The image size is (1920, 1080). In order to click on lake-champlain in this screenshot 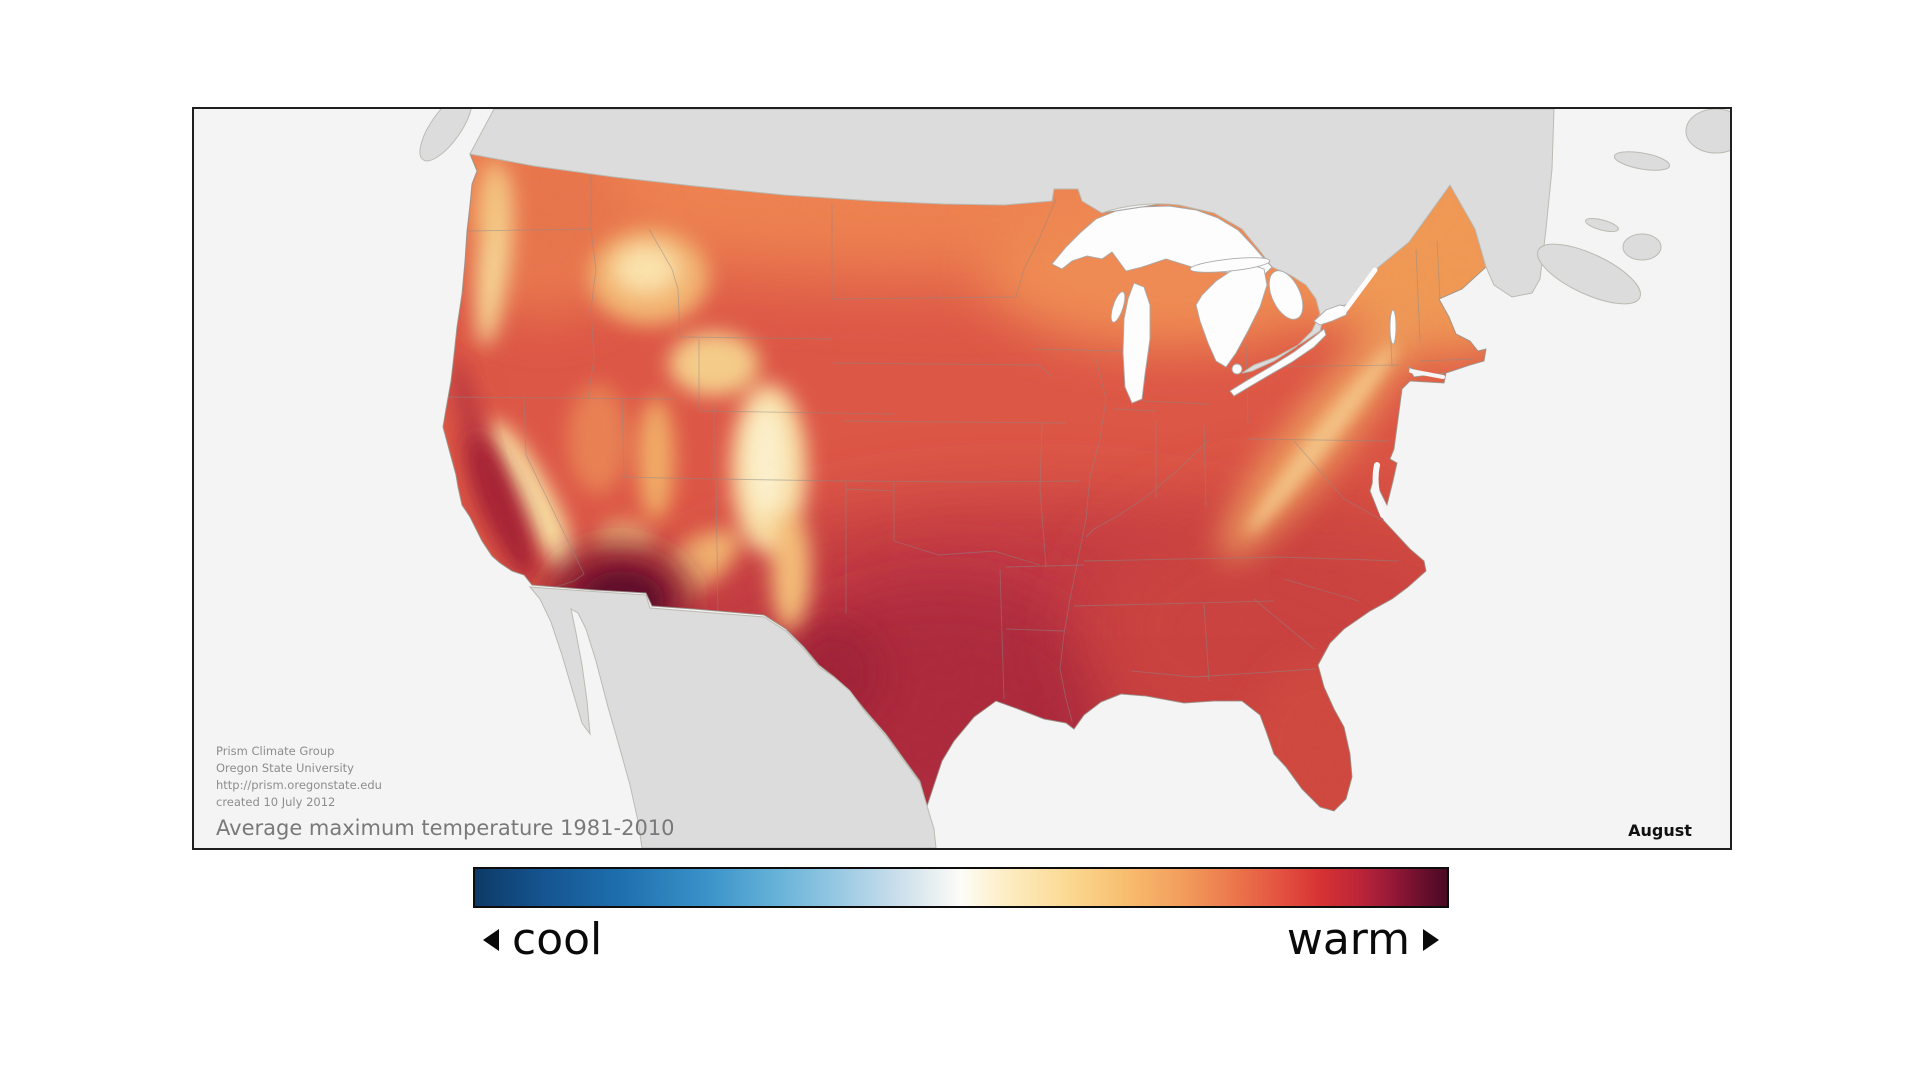, I will do `click(1393, 327)`.